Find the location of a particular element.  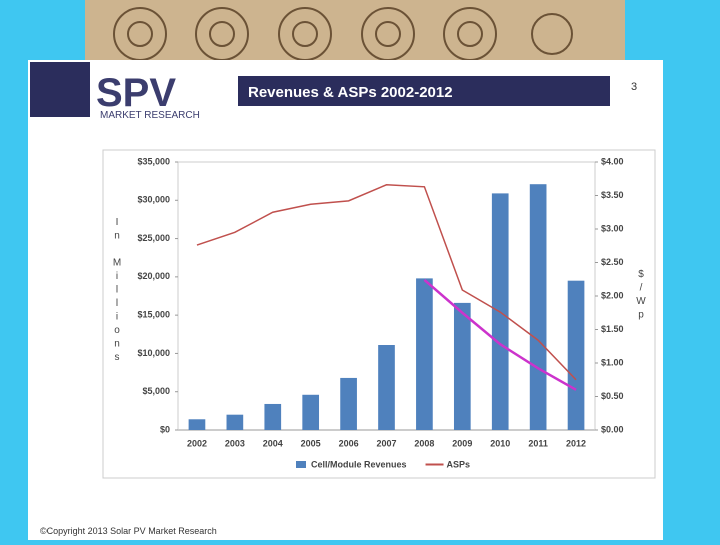

y-tick-label: $0 is located at coordinates (165, 429).